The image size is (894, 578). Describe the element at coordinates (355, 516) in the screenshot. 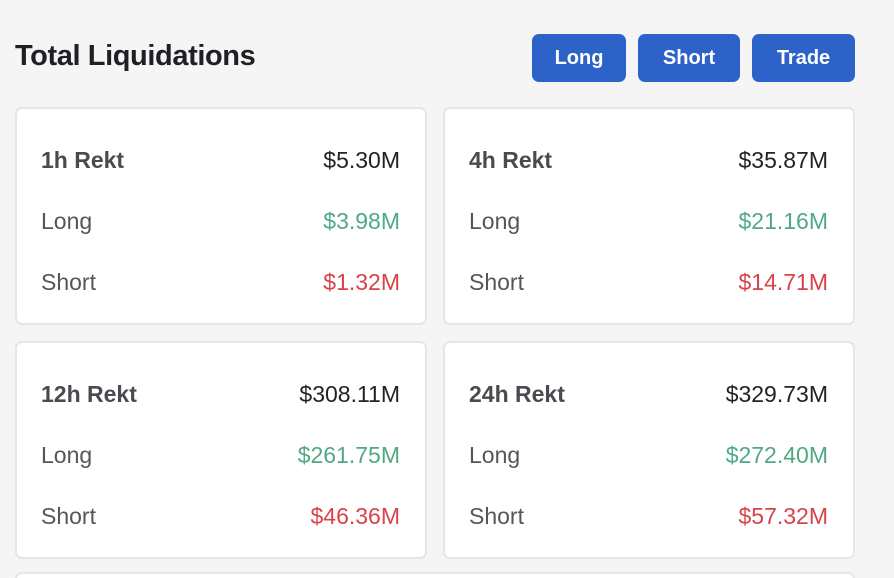

I see `short-value: $46.36M` at that location.